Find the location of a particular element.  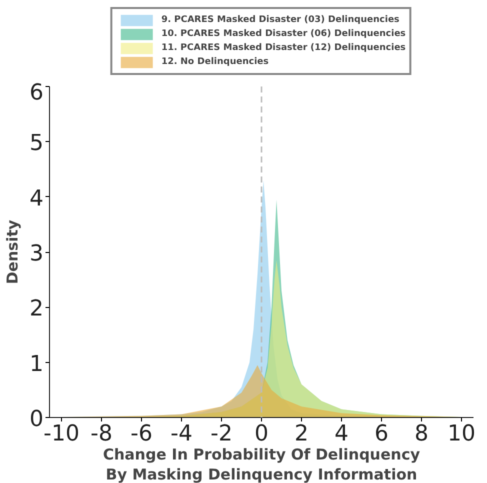

legend-label: 11. PCARES Masked Disaster (12) Delinquencies is located at coordinates (283, 48).